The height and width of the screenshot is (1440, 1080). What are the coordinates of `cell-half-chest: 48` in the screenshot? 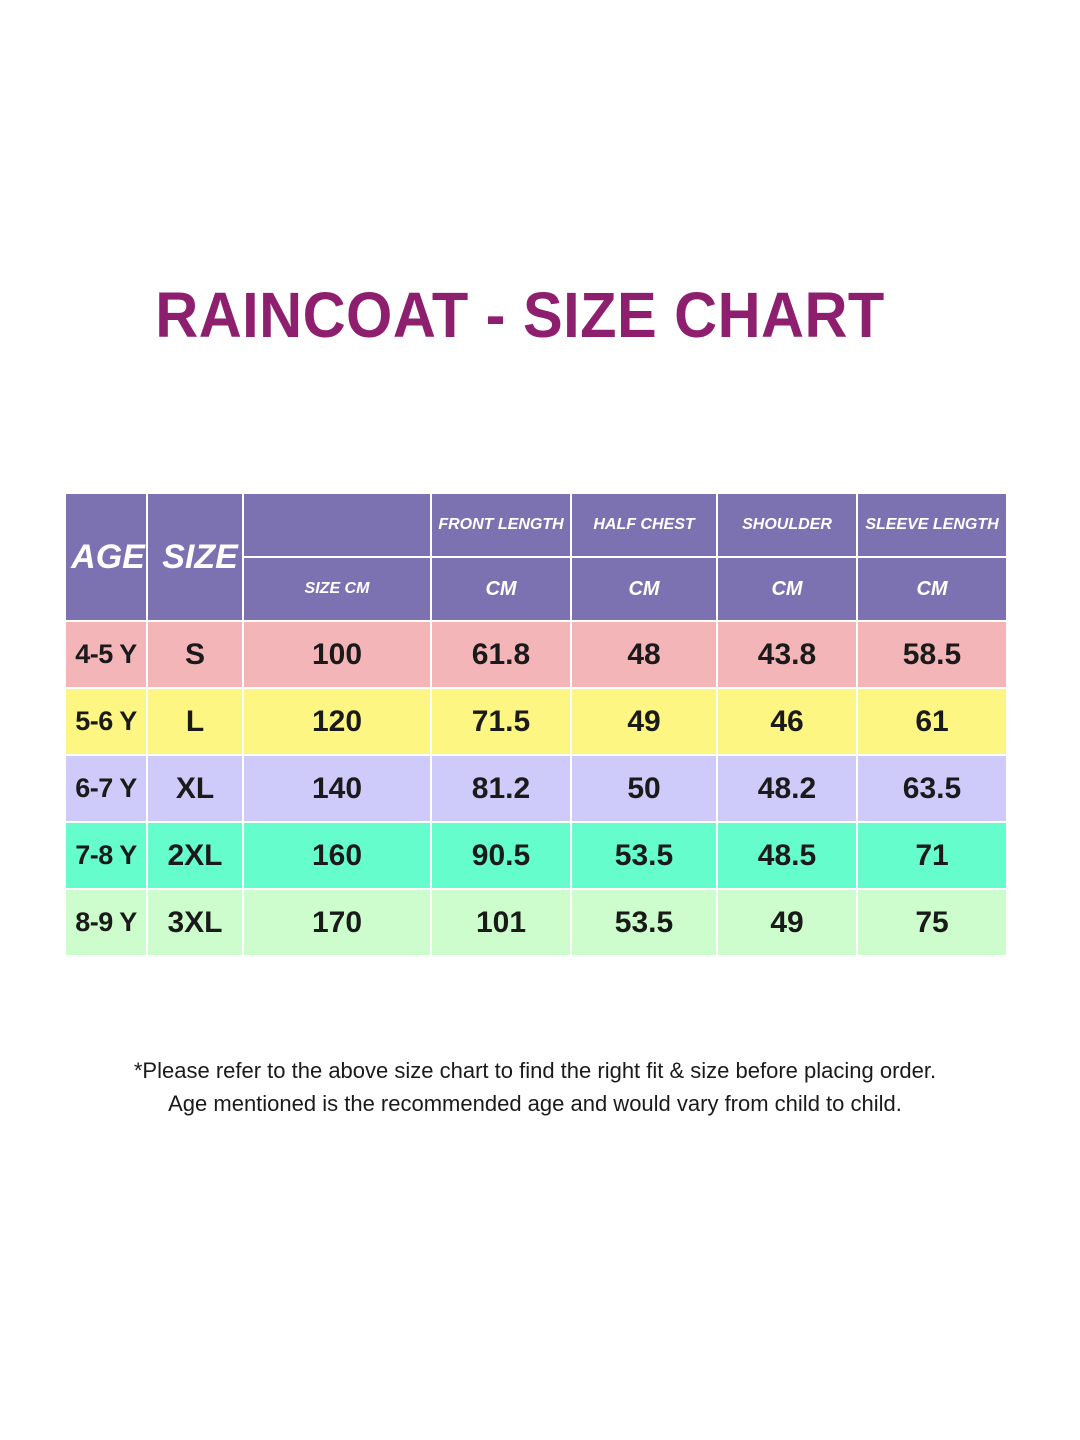 It's located at (644, 654).